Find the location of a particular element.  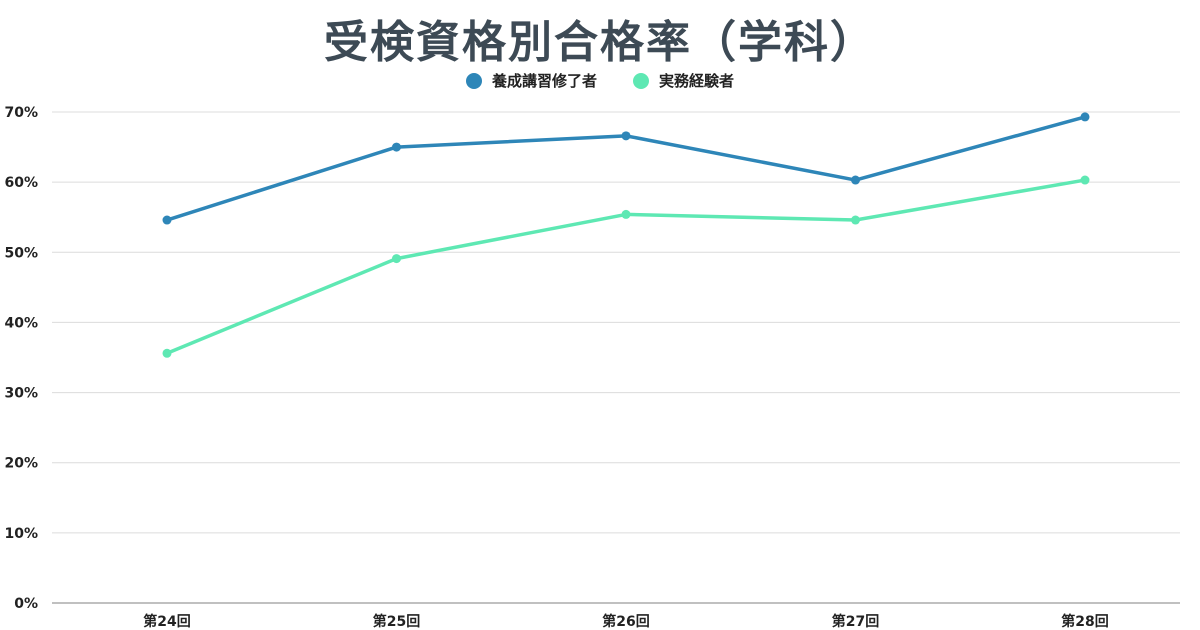

y-tick-label-50: 50% is located at coordinates (21, 253).